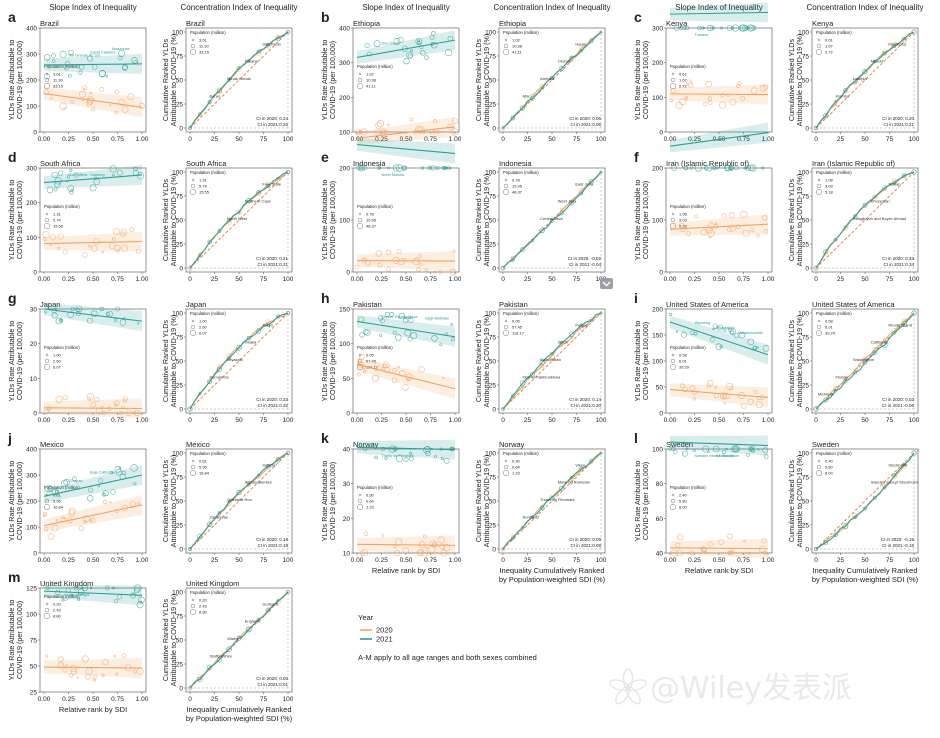 The image size is (940, 738). What do you see at coordinates (601, 139) in the screenshot?
I see `x-tick-label: 100` at bounding box center [601, 139].